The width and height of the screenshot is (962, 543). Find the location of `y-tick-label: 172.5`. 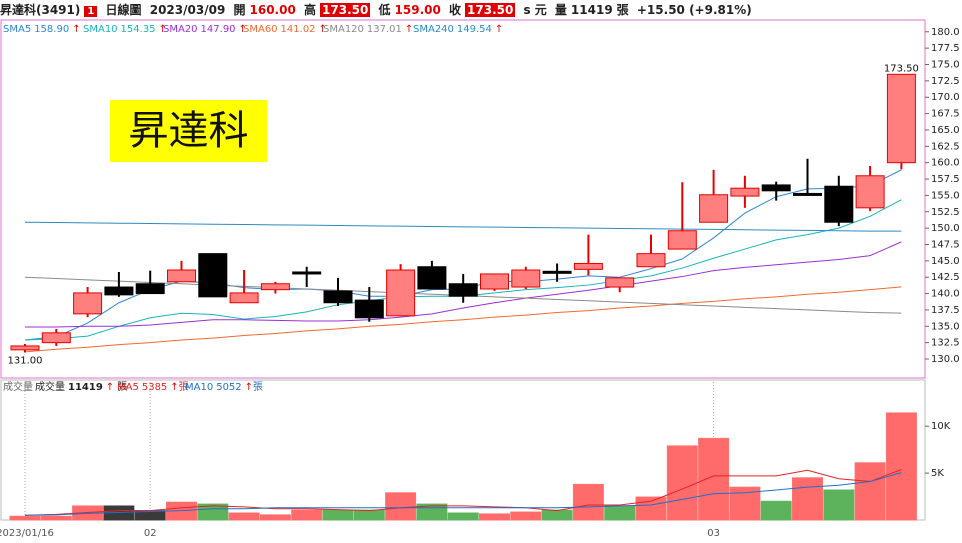

y-tick-label: 172.5 is located at coordinates (945, 81).